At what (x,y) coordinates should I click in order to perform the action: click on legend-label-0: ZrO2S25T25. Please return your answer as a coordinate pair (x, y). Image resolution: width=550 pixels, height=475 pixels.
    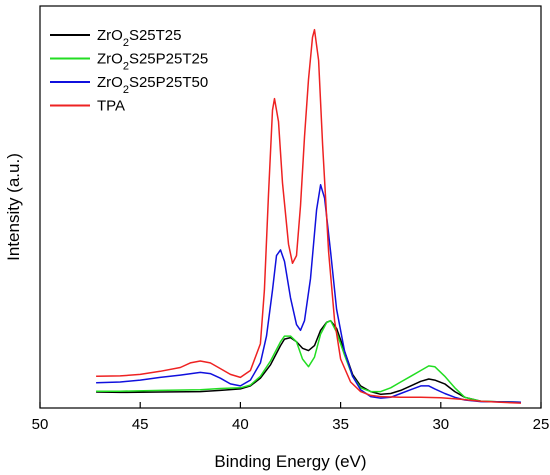
    Looking at the image, I should click on (139, 38).